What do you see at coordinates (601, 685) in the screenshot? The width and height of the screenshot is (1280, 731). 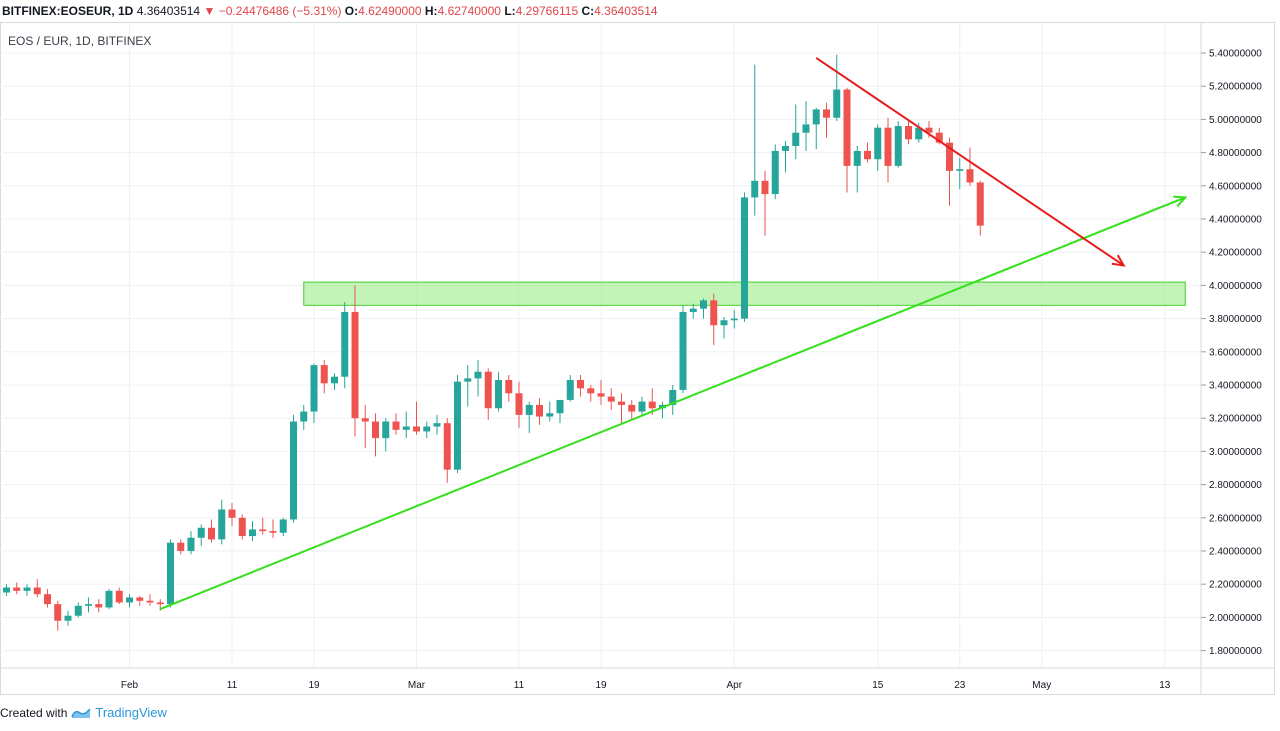 I see `x-tick-label: 19` at bounding box center [601, 685].